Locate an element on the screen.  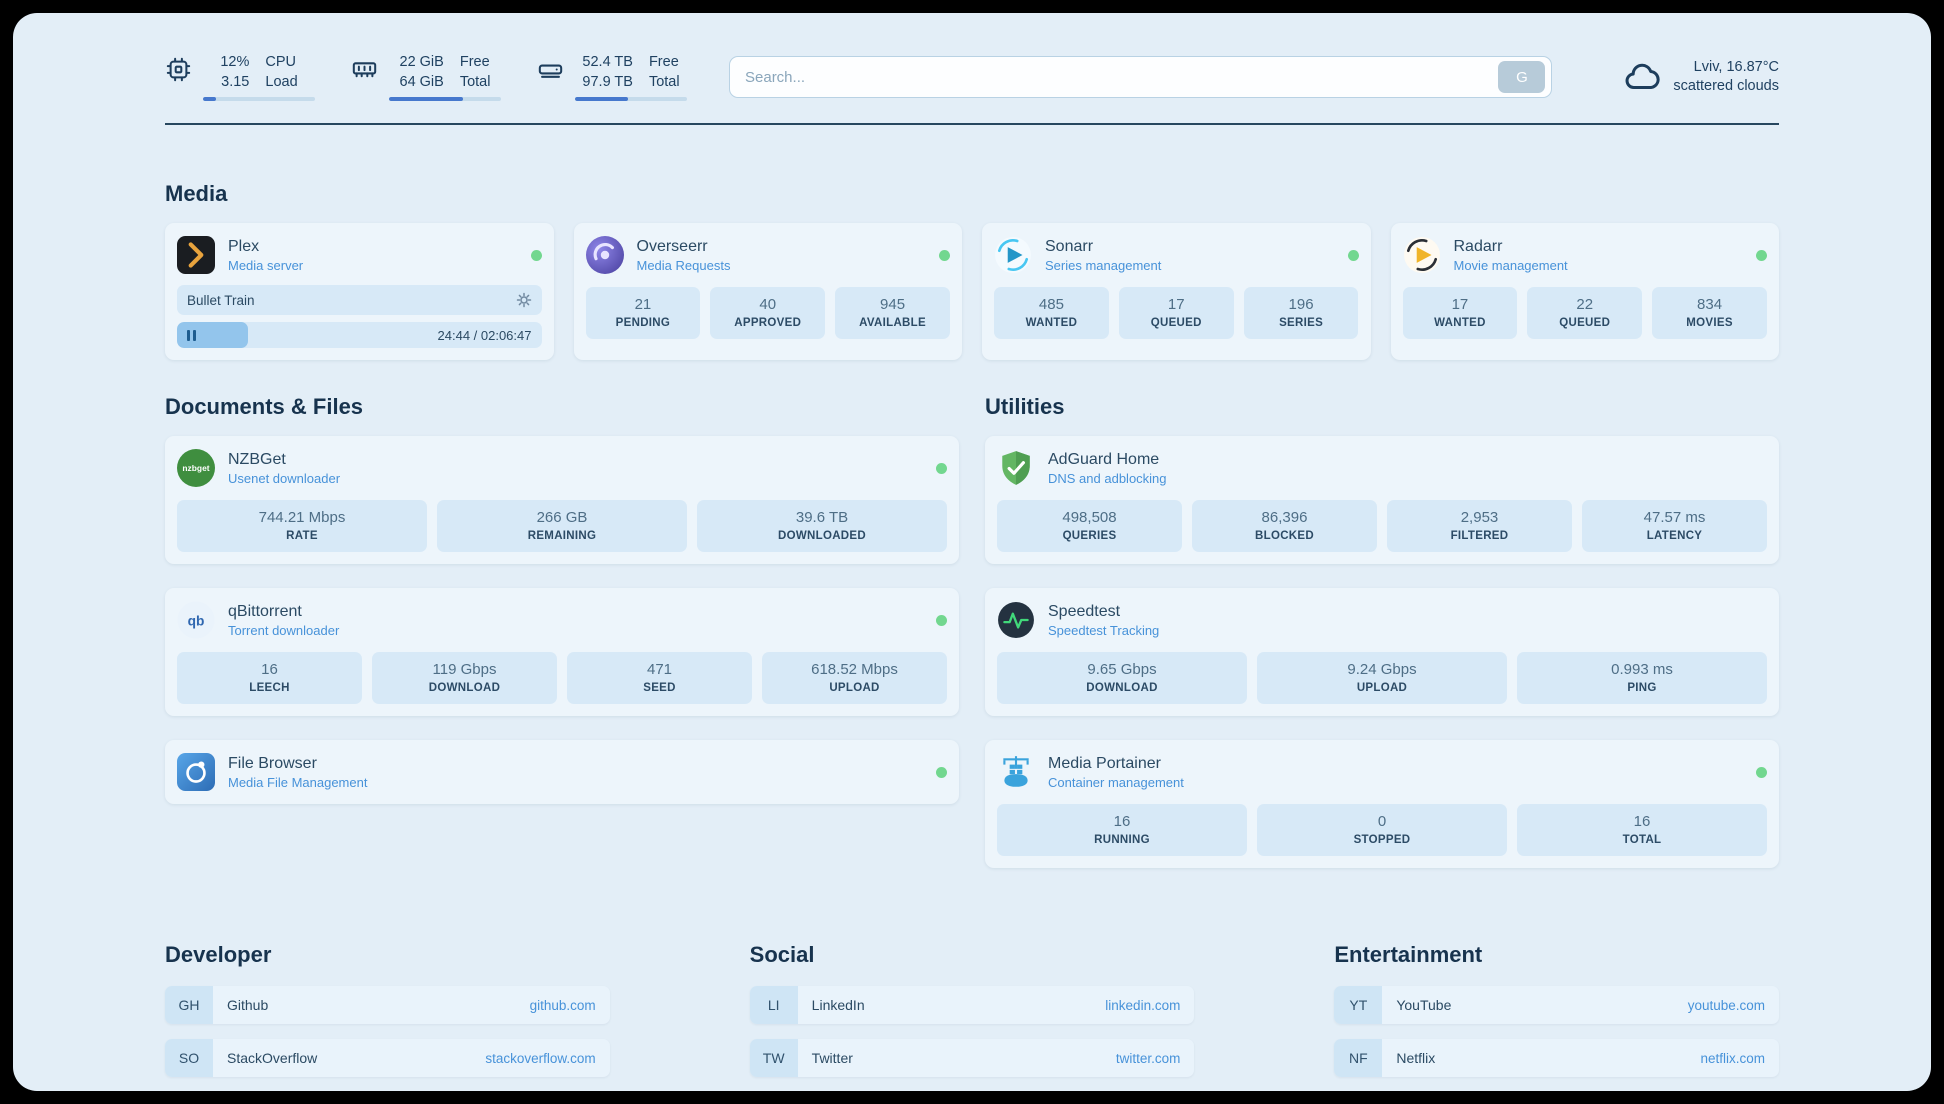
stat-box: 2,953 FILTERED is located at coordinates (1479, 526).